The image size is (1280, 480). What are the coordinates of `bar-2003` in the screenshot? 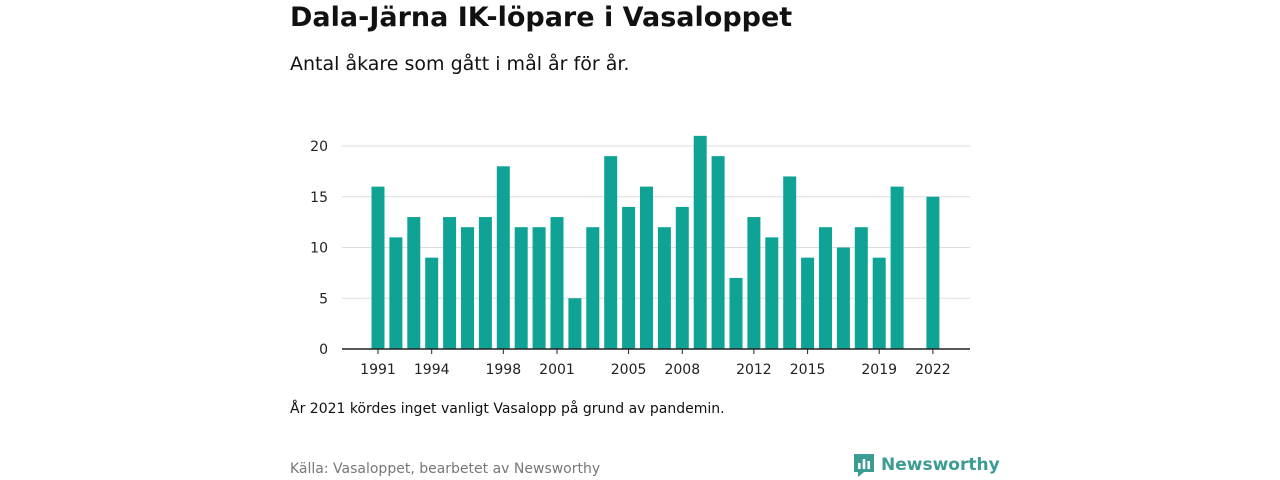 It's located at (593, 288).